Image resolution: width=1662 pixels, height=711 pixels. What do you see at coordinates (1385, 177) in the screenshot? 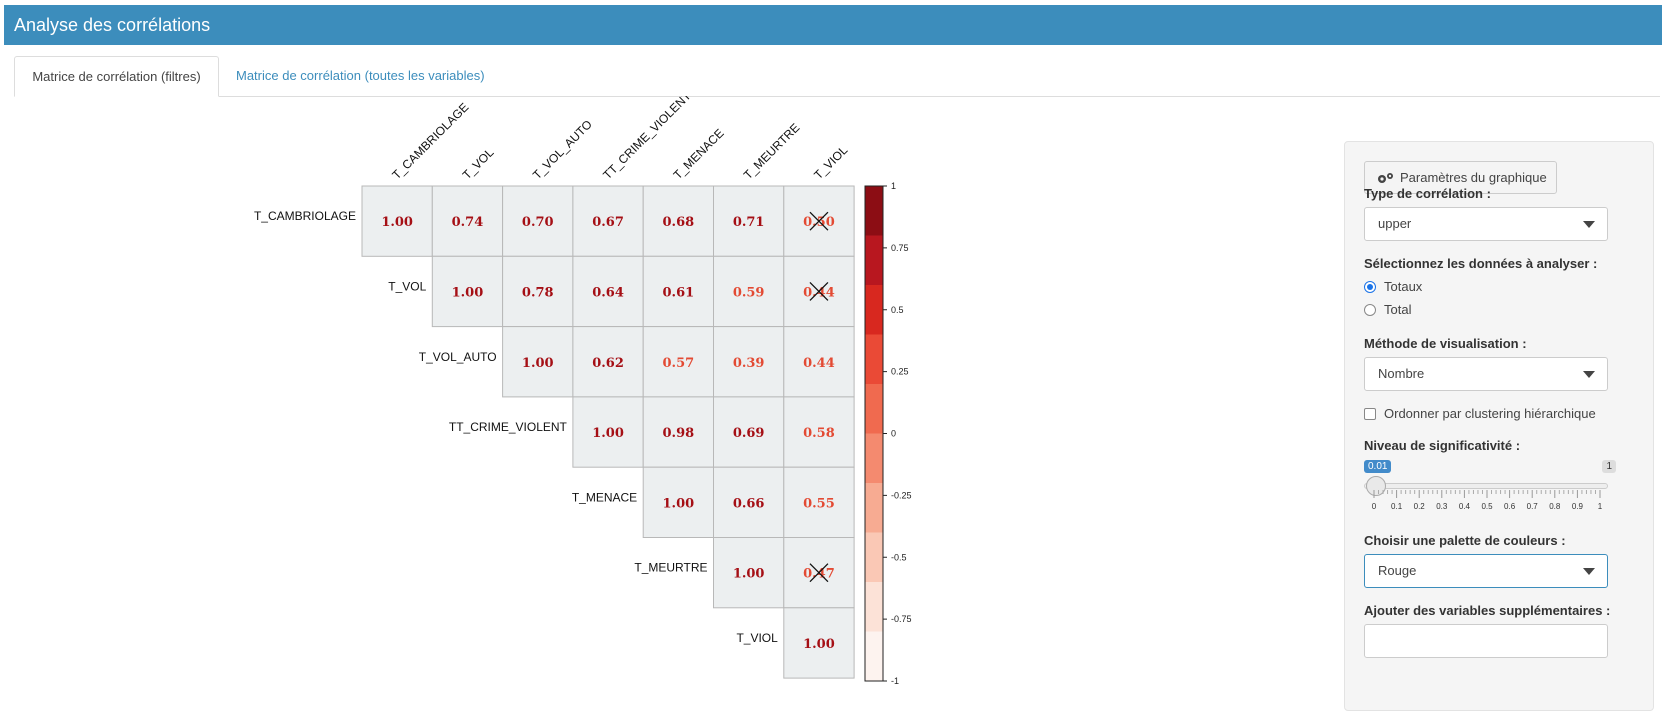
I see `gears-icon` at bounding box center [1385, 177].